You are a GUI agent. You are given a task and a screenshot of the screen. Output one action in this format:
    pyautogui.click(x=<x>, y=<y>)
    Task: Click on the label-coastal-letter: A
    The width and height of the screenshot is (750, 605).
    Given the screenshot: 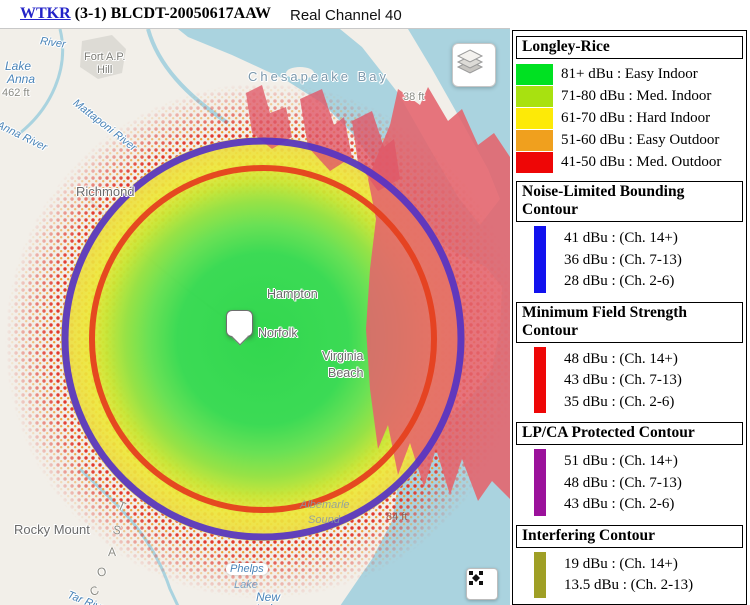 What is the action you would take?
    pyautogui.click(x=112, y=552)
    